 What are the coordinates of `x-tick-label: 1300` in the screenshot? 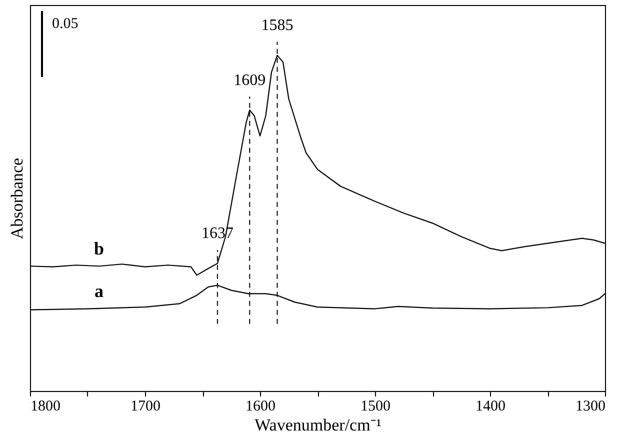 It's located at (591, 406).